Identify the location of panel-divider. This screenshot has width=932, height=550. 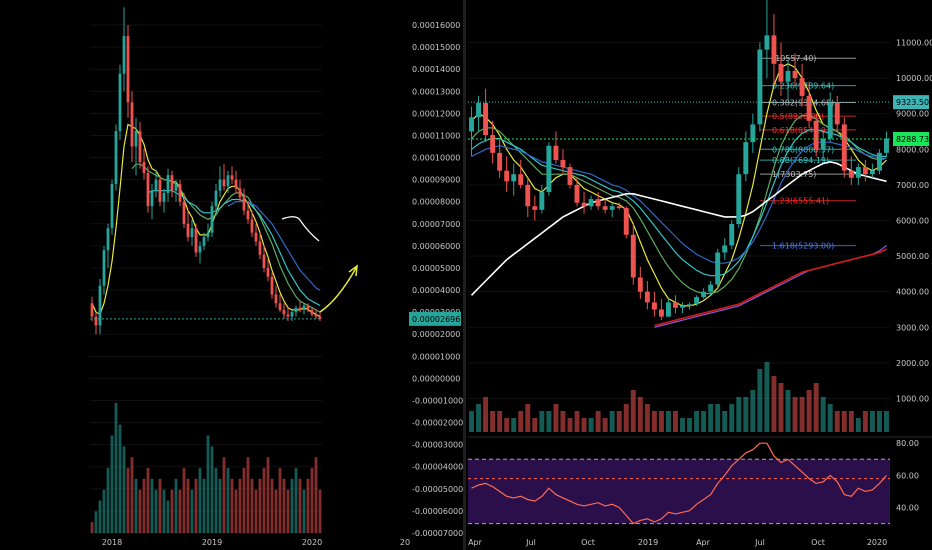
(464, 275).